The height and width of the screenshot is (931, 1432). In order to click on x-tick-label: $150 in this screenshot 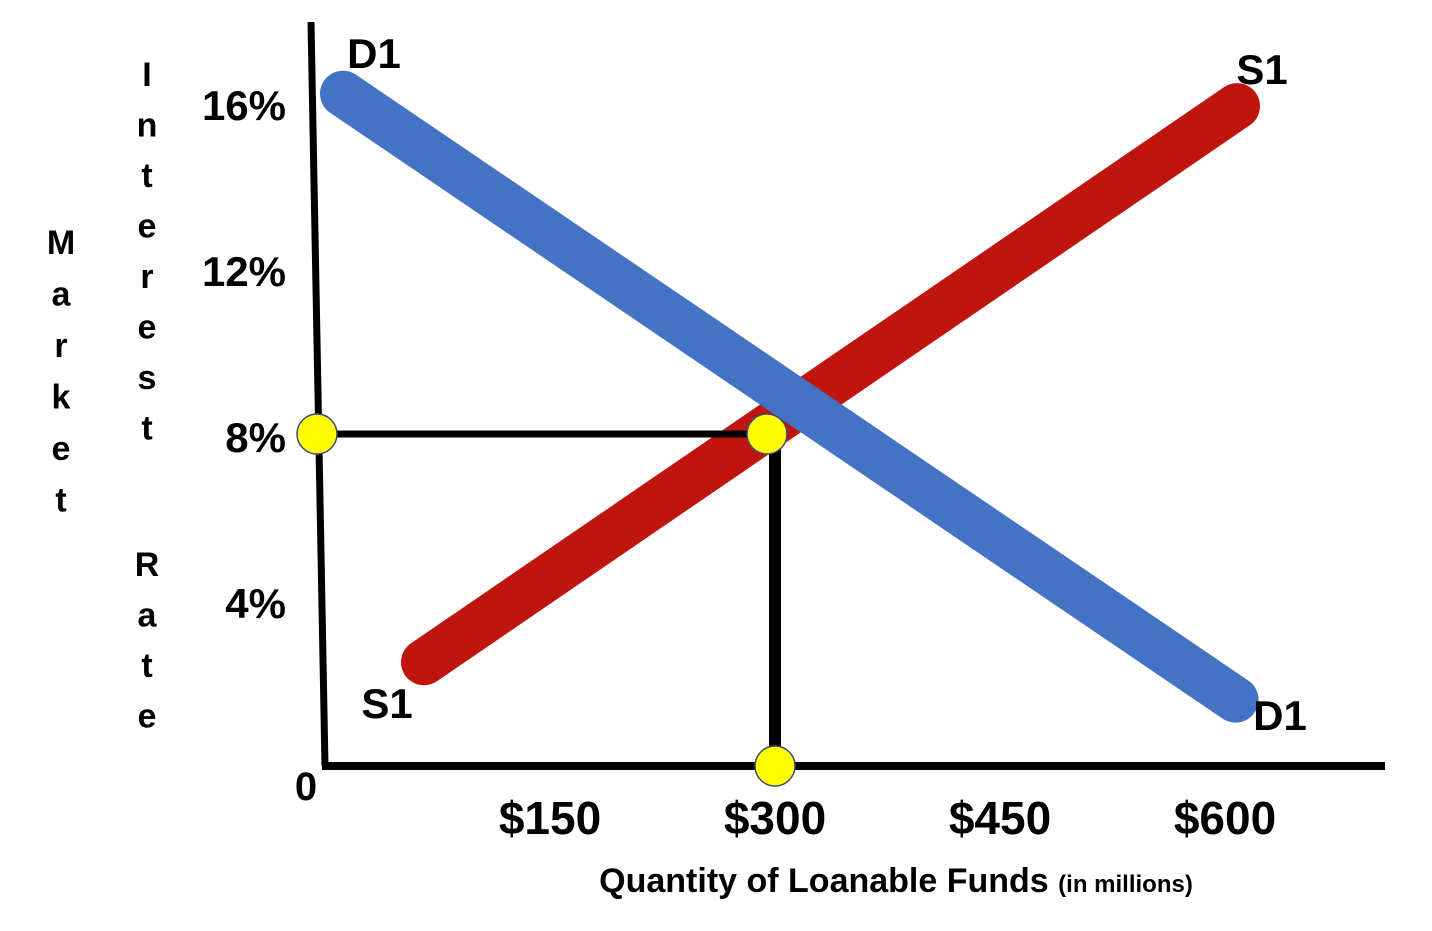, I will do `click(550, 818)`.